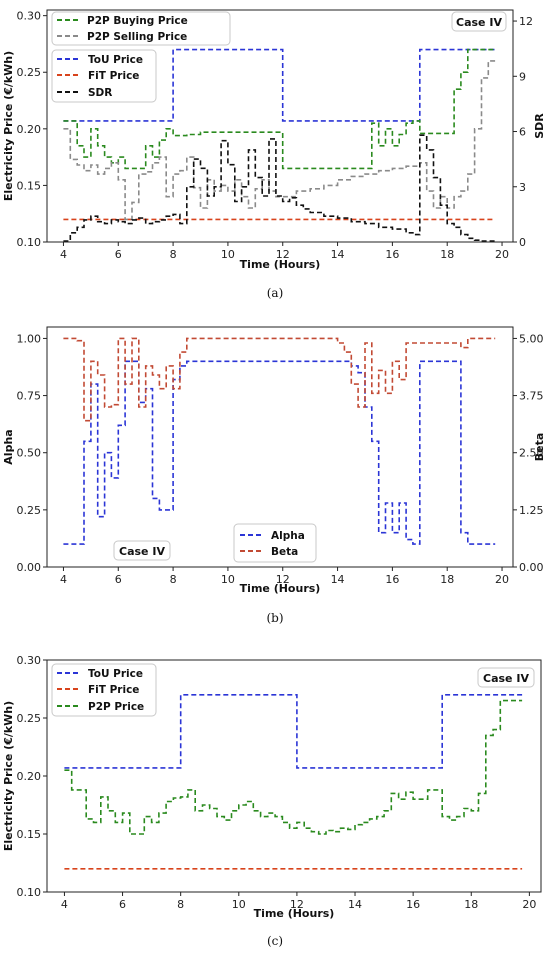 This screenshot has height=954, width=550. Describe the element at coordinates (29, 660) in the screenshot. I see `panel-c-ytick-label-4: 0.30` at that location.